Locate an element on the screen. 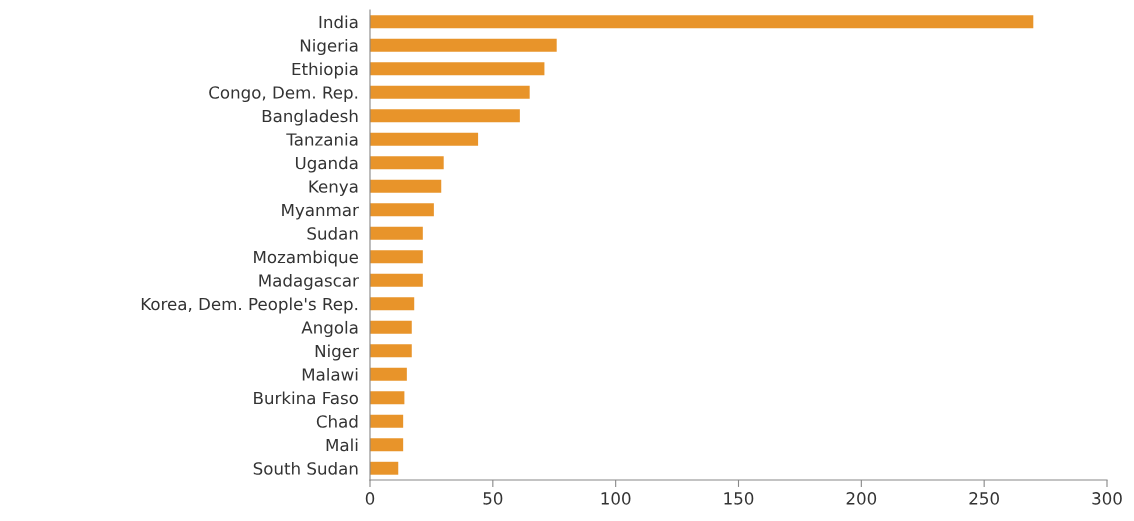 The height and width of the screenshot is (521, 1134). y-tick-label: Ethiopia is located at coordinates (325, 70).